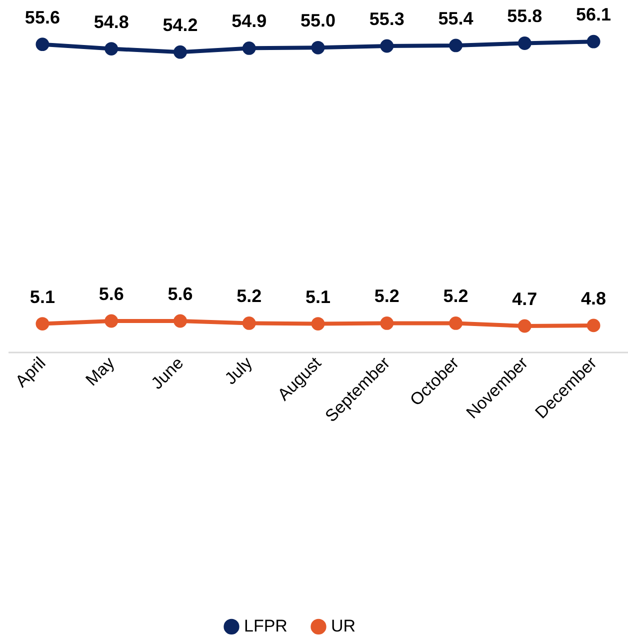 The width and height of the screenshot is (628, 637). Describe the element at coordinates (594, 14) in the screenshot. I see `data-label: 56.1` at that location.